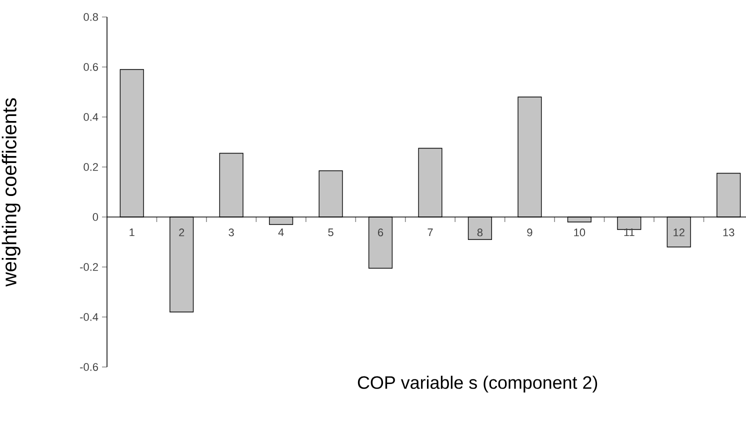 The image size is (746, 424). I want to click on x-tick-label: 6, so click(381, 232).